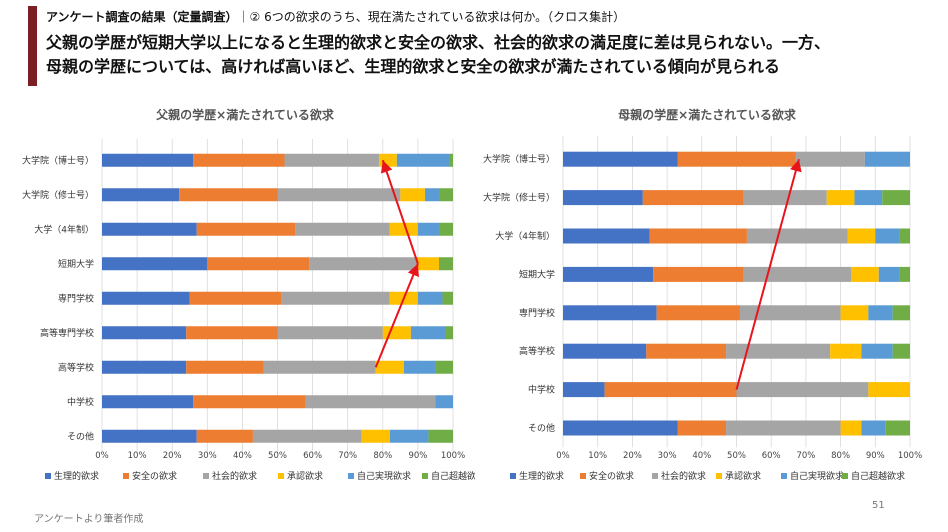  Describe the element at coordinates (76, 476) in the screenshot. I see `legend-label: 生理的欲求` at that location.